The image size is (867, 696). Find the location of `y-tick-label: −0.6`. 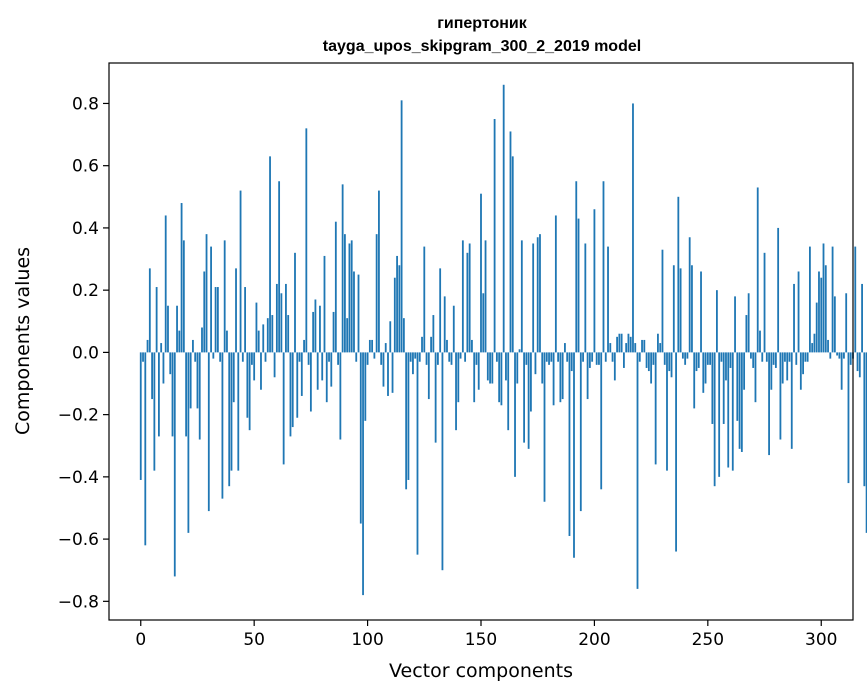

y-tick-label: −0.6 is located at coordinates (78, 540).